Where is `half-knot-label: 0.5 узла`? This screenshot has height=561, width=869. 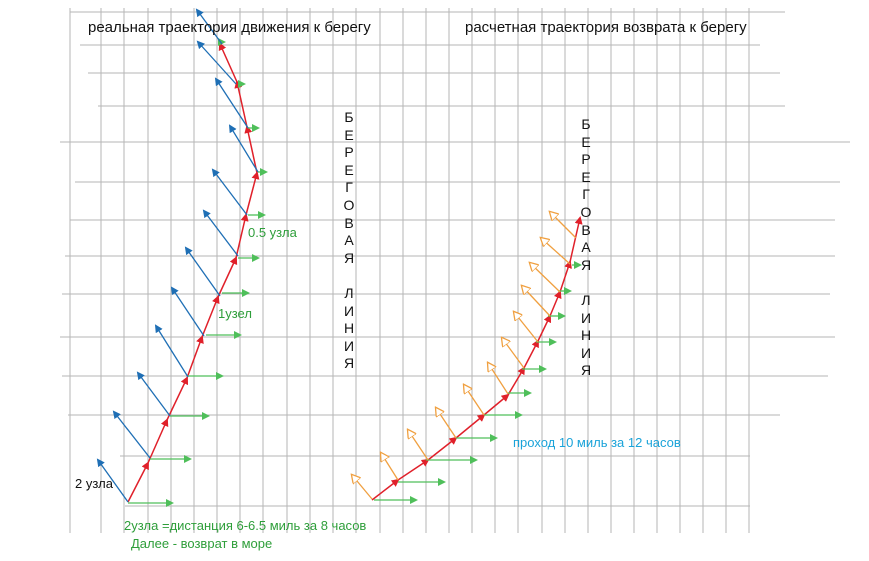
half-knot-label: 0.5 узла is located at coordinates (272, 232).